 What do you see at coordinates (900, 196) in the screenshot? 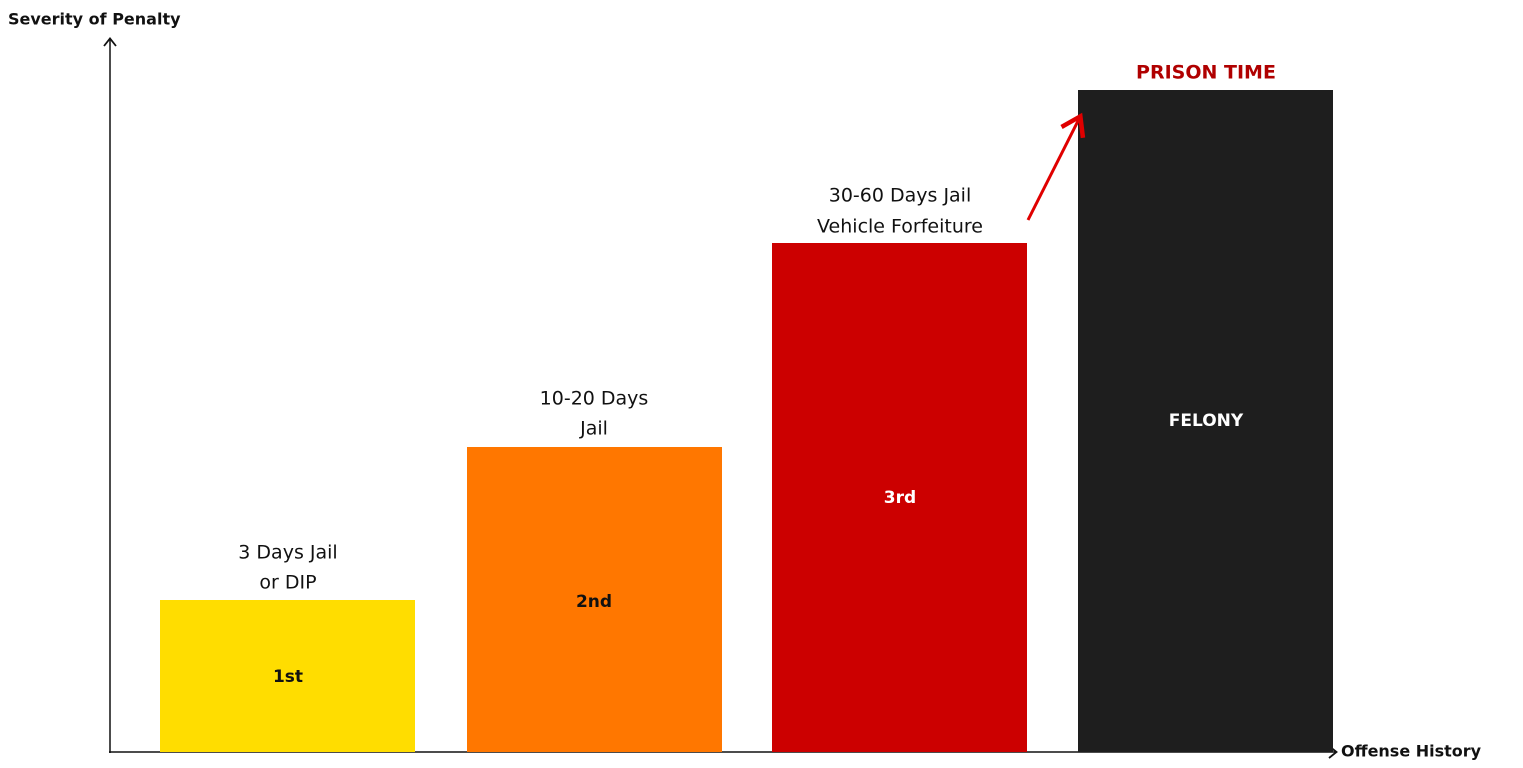
I see `bar-caption: 30-60 Days Jail` at bounding box center [900, 196].